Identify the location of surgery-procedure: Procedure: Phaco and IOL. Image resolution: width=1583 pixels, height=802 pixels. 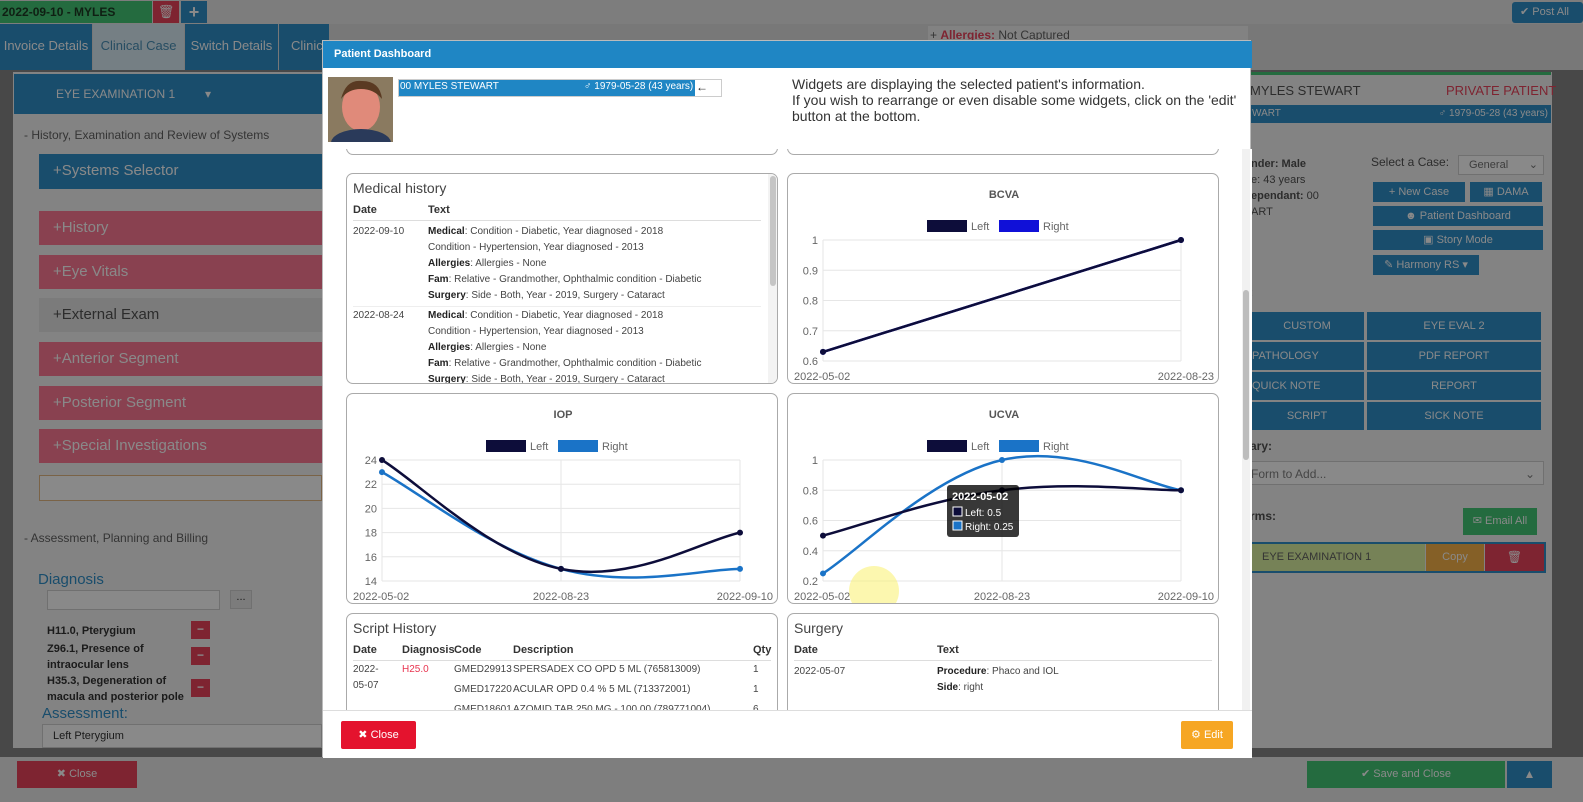
(998, 672).